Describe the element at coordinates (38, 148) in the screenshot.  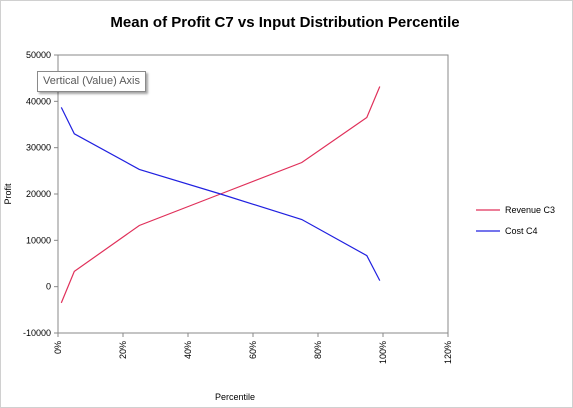
I see `y-tick-label: 30000` at that location.